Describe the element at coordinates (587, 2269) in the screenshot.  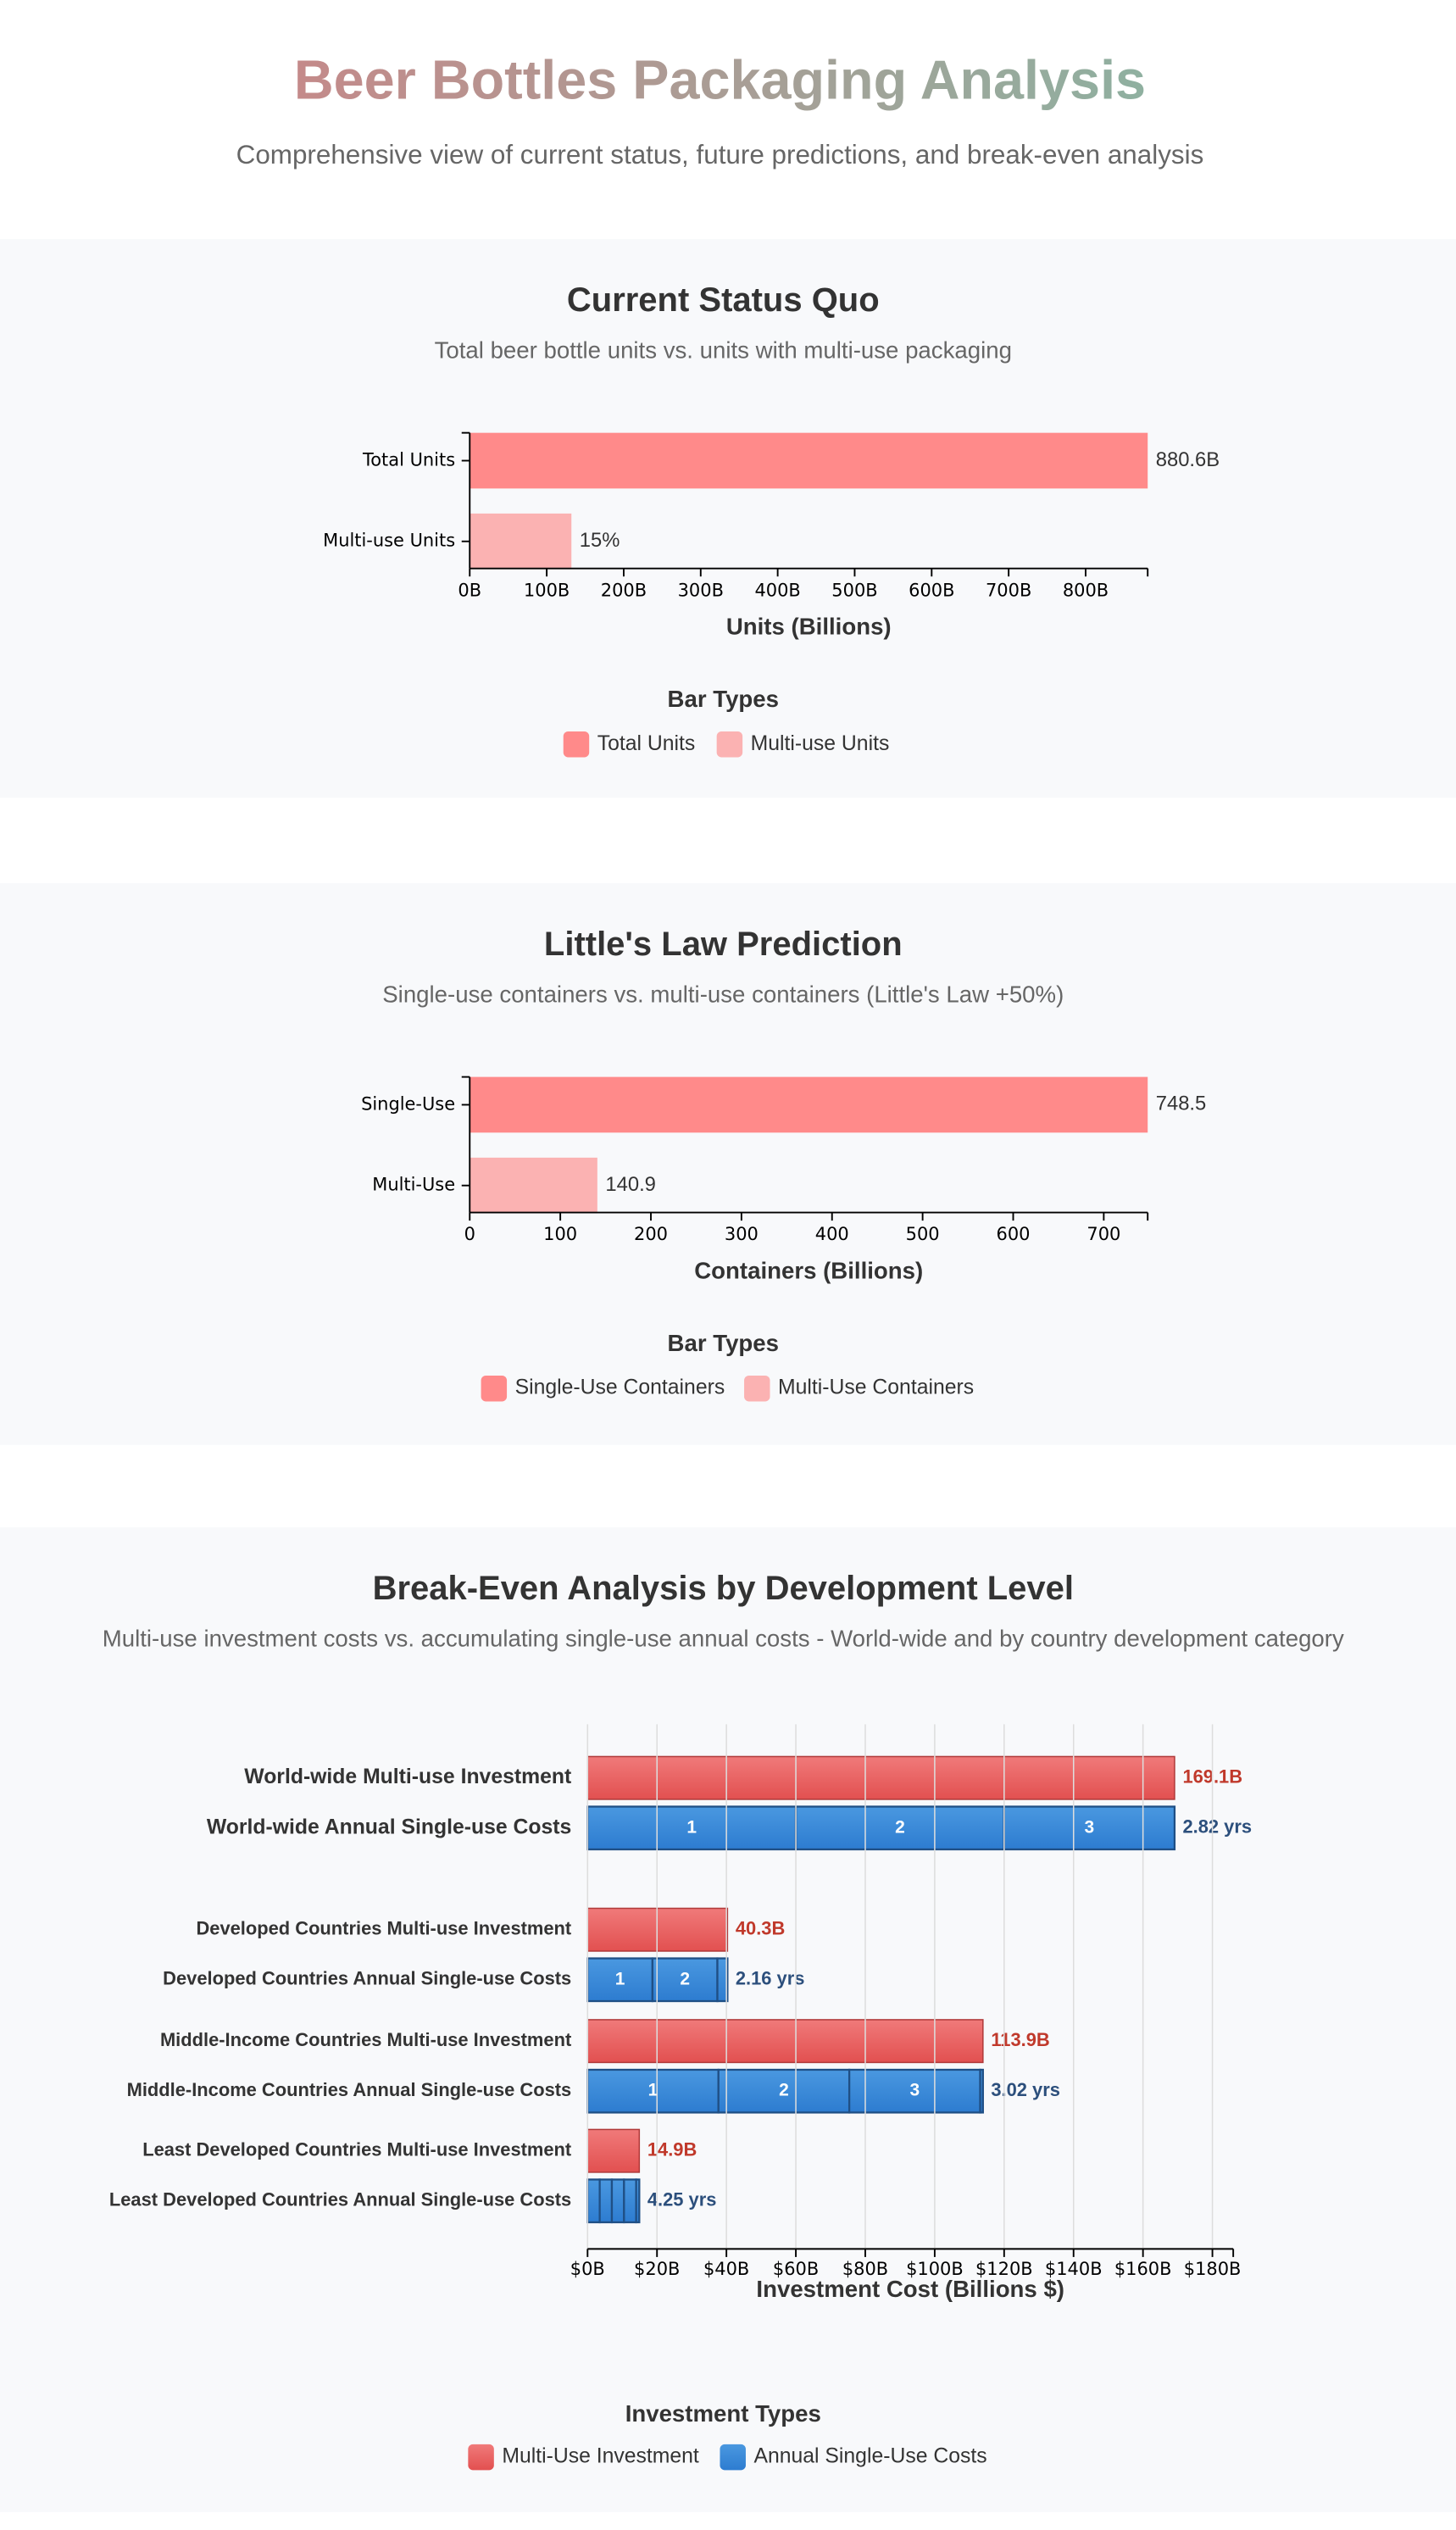
I see `x-tick-label: $0B` at that location.